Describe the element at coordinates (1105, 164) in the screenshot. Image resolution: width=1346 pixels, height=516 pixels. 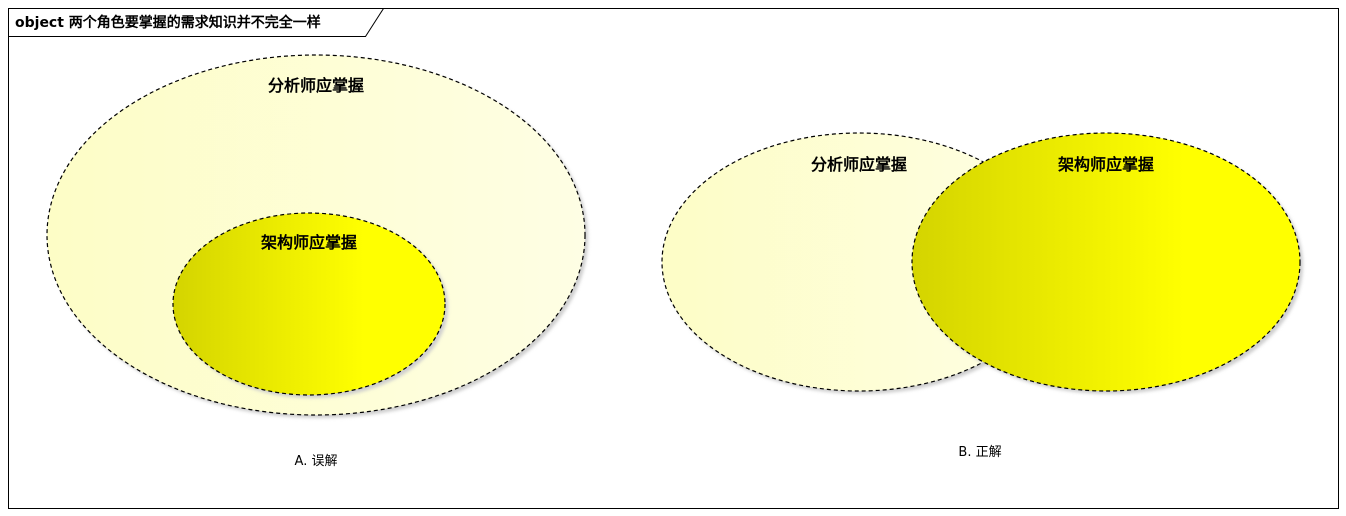
I see `architect-label-b: 架构师应掌握` at that location.